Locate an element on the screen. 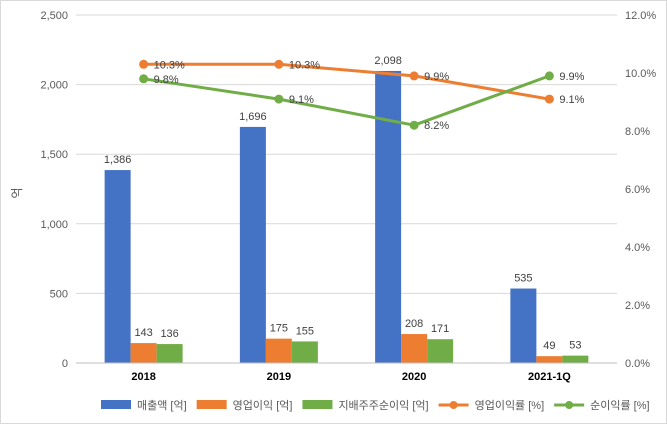  legend-label: 순이익률 [%] is located at coordinates (619, 405).